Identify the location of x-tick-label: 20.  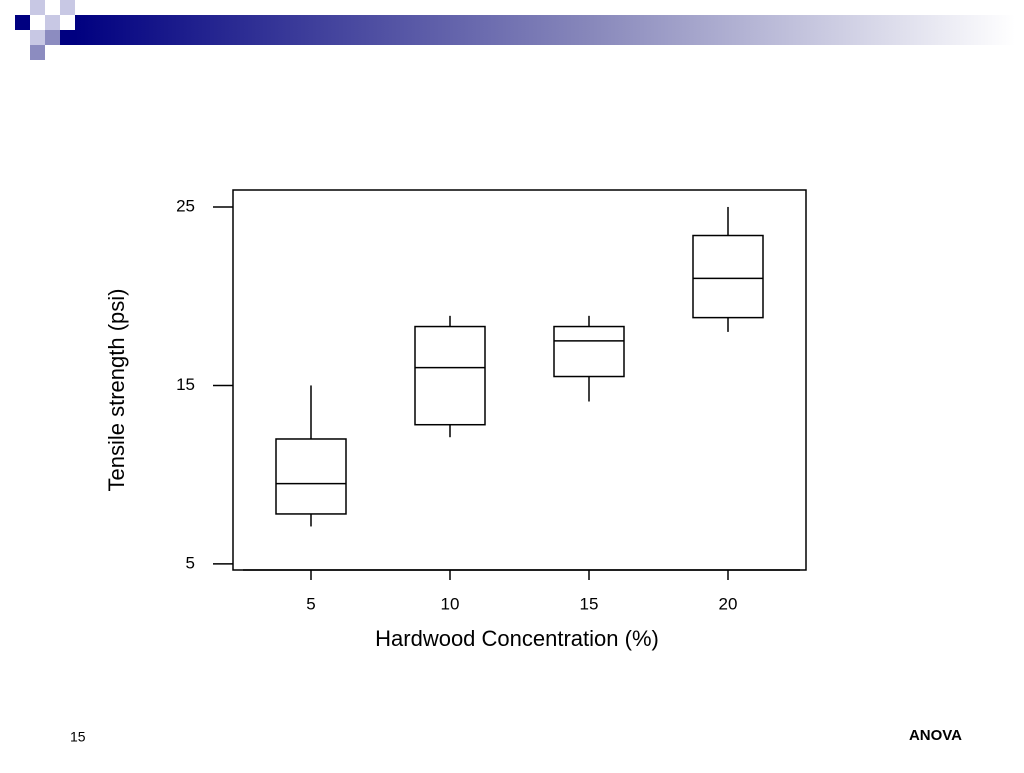
(728, 603).